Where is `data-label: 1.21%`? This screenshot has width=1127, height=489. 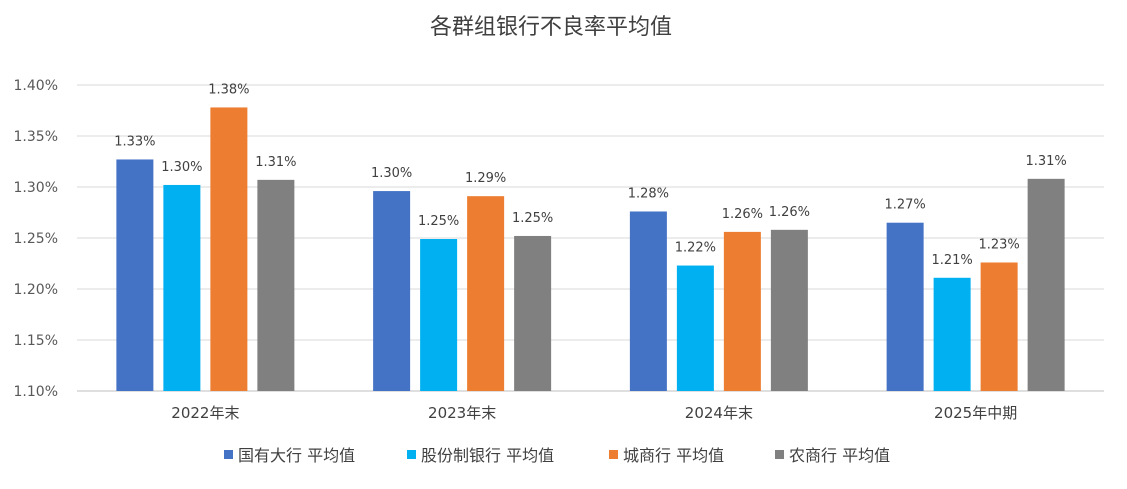 data-label: 1.21% is located at coordinates (951, 260).